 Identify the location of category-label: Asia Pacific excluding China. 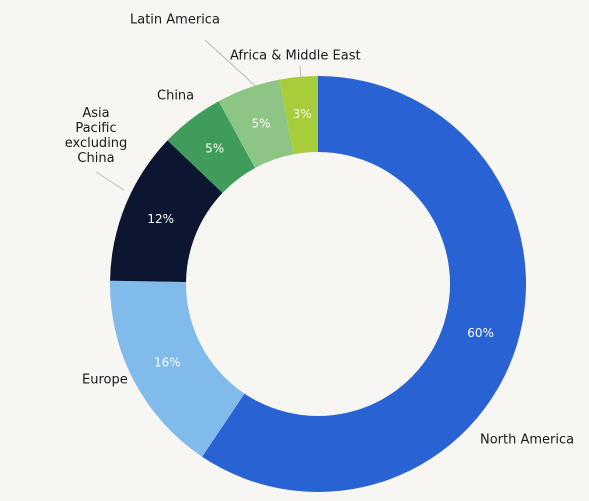
(96, 136).